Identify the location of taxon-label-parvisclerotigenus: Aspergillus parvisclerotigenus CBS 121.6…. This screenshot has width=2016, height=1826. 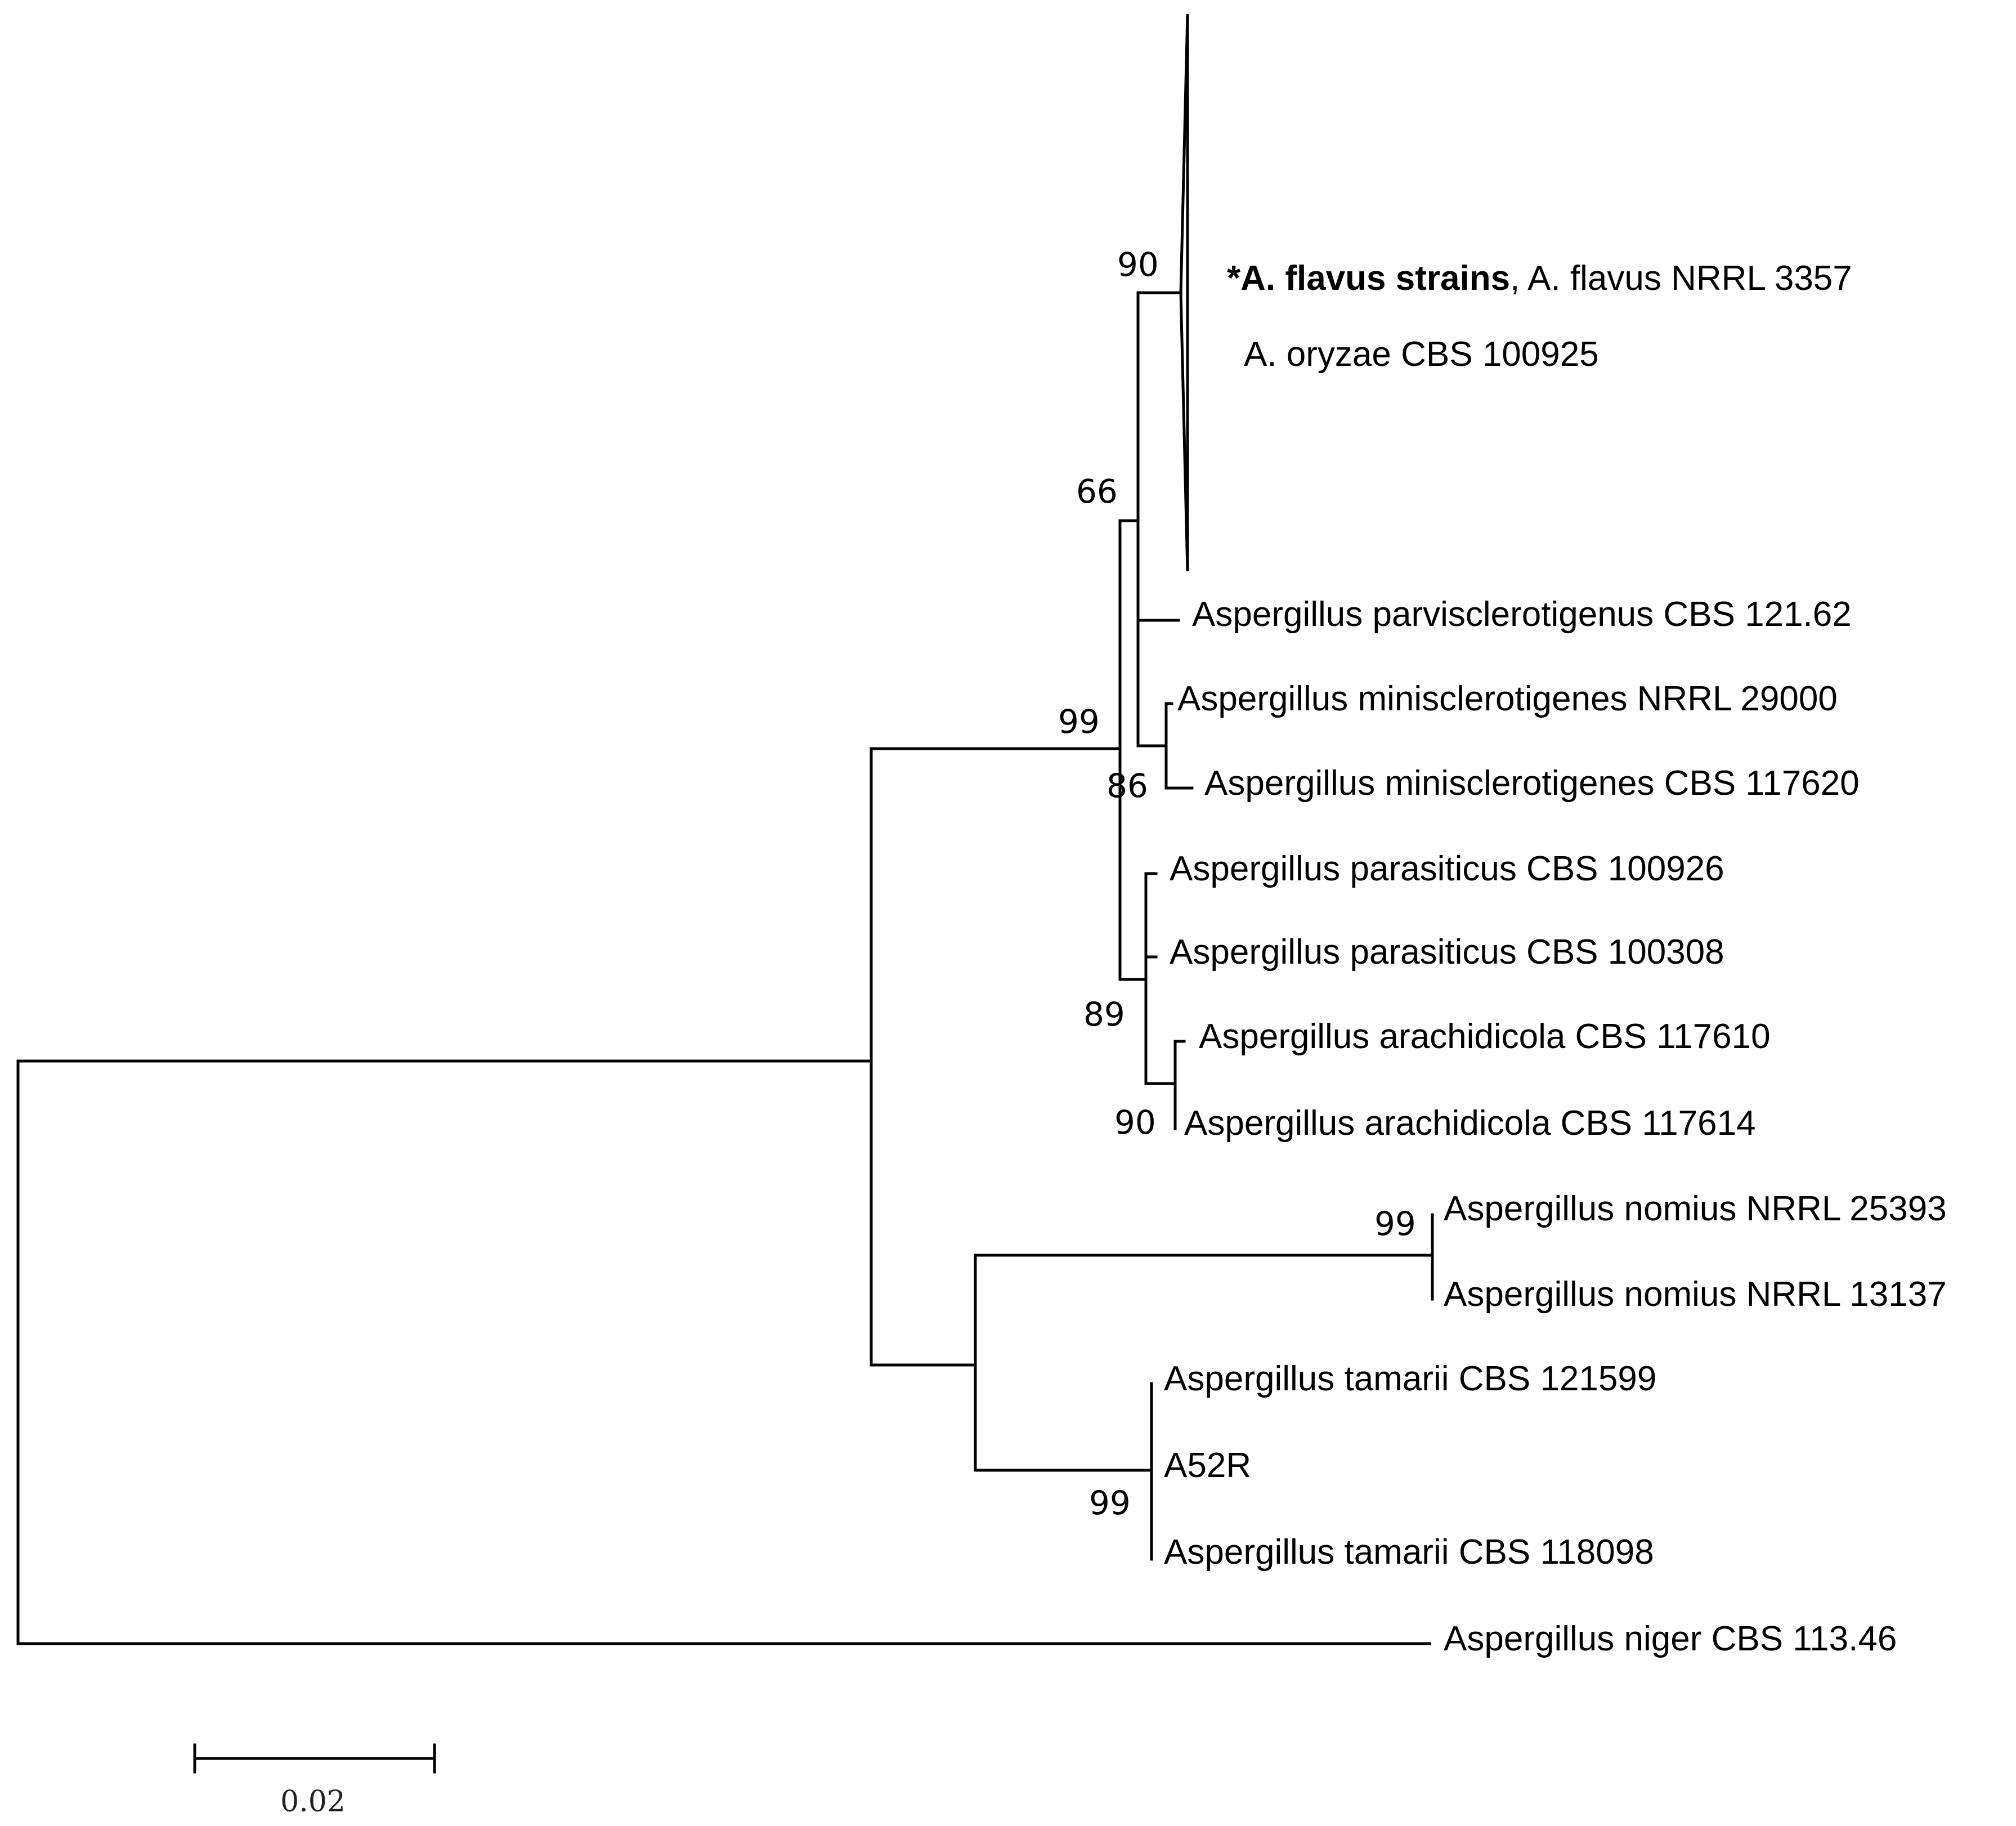
(1522, 614).